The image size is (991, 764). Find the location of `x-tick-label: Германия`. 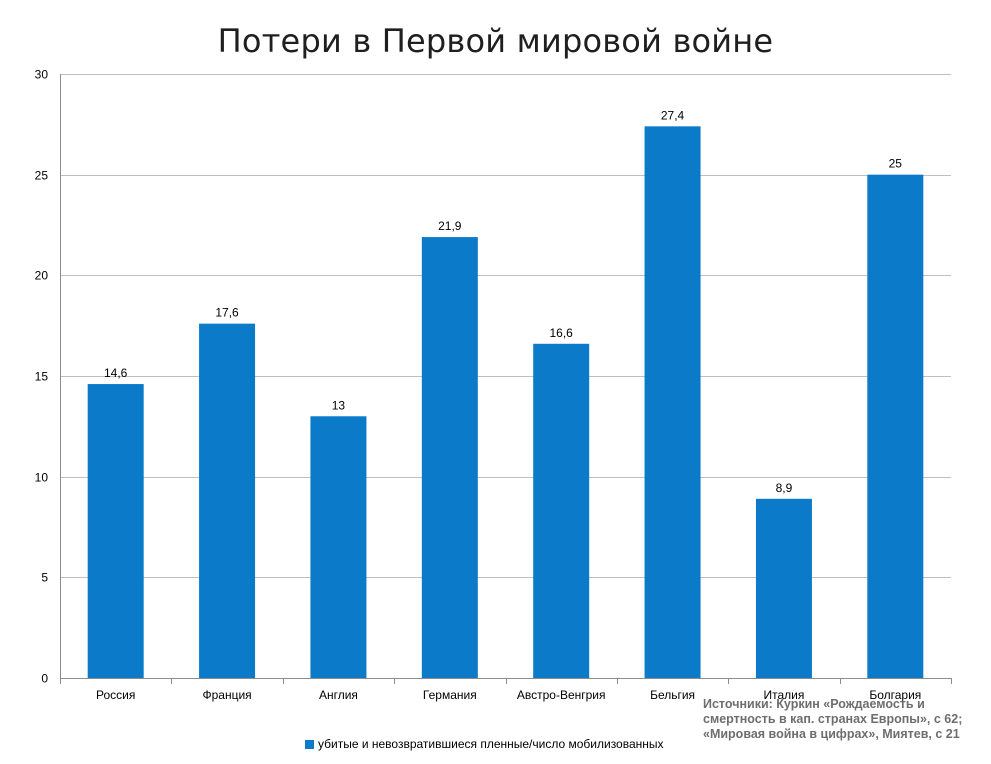

x-tick-label: Германия is located at coordinates (450, 695).